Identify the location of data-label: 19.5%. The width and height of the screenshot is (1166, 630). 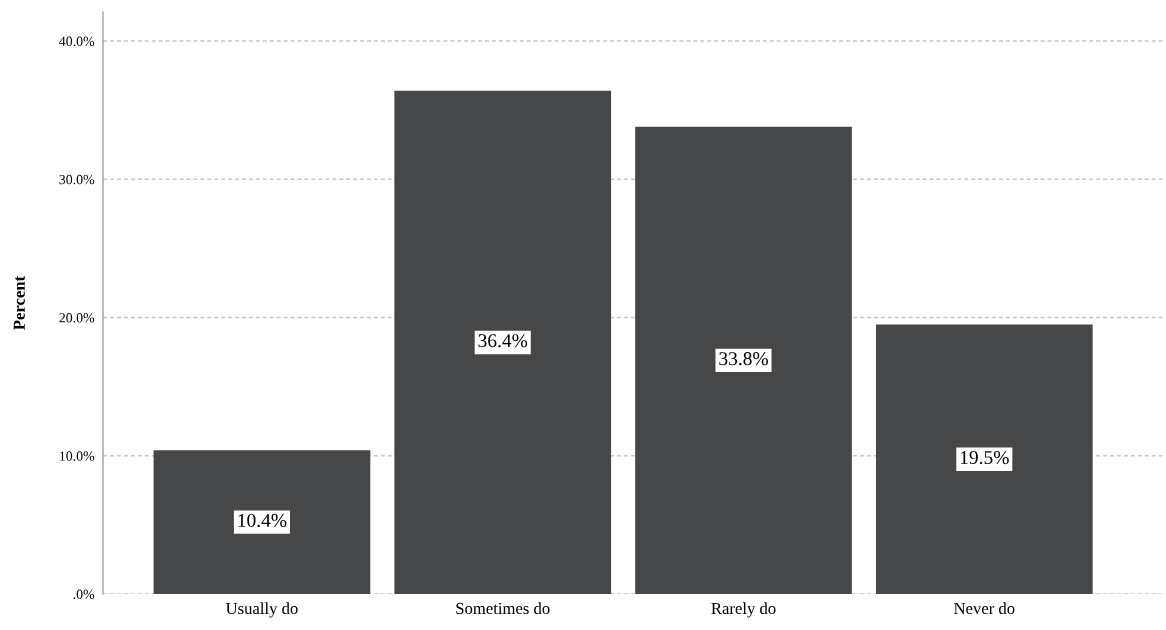
(984, 457).